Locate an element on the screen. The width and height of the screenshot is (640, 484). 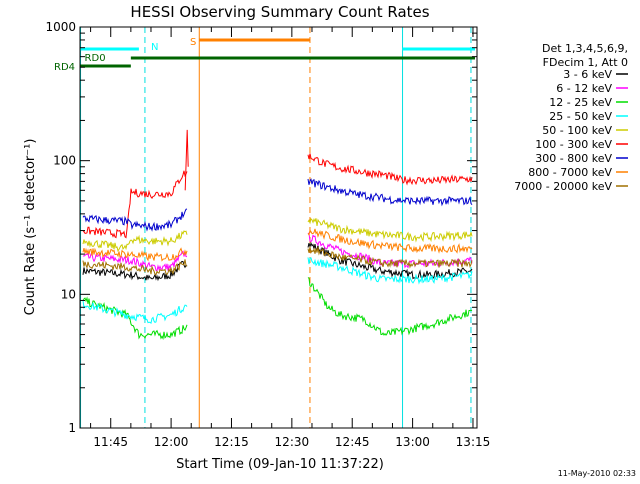
legend-label-0: 3 - 6 keV is located at coordinates (587, 74).